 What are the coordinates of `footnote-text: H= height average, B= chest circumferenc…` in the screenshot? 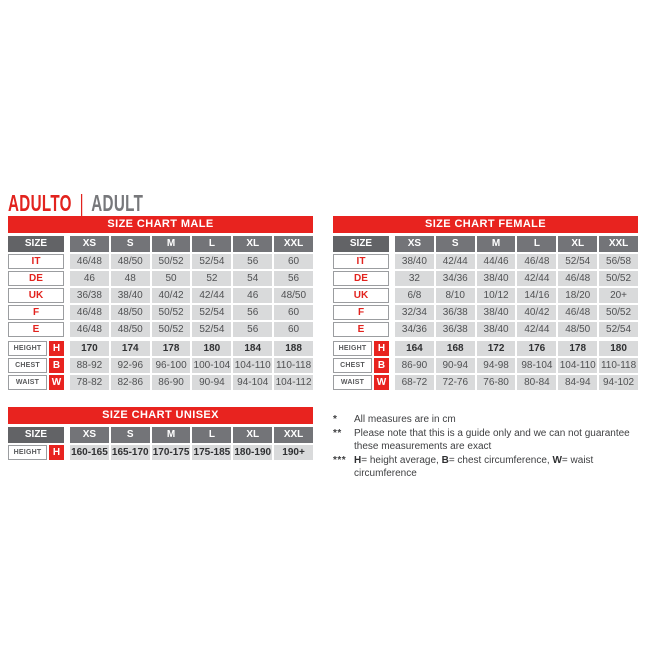 It's located at (497, 467).